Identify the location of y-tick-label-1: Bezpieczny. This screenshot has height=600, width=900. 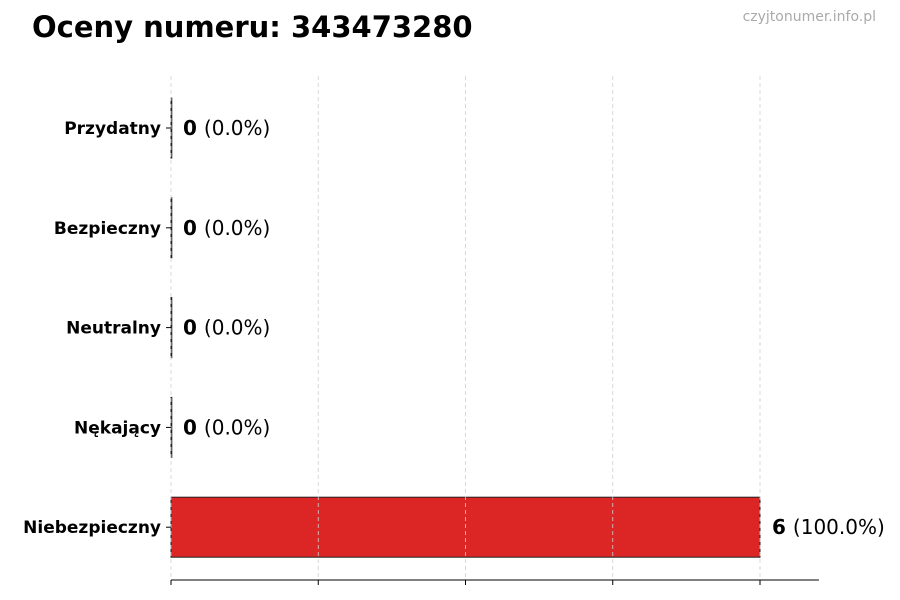
(107, 229).